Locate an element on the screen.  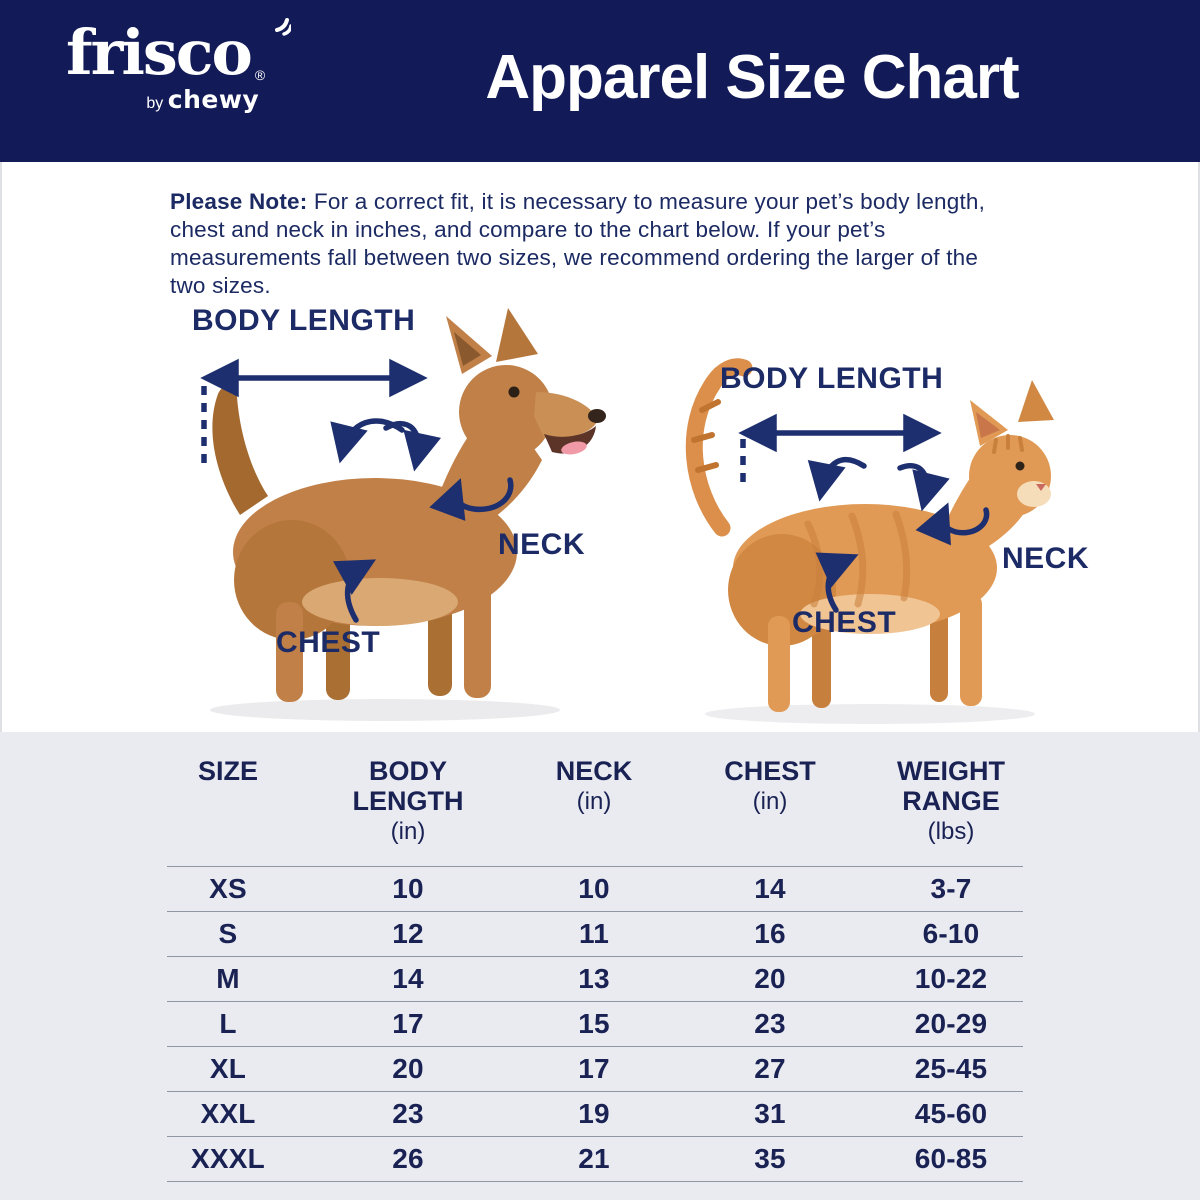
frisco-wordmark: frisco is located at coordinates (159, 52).